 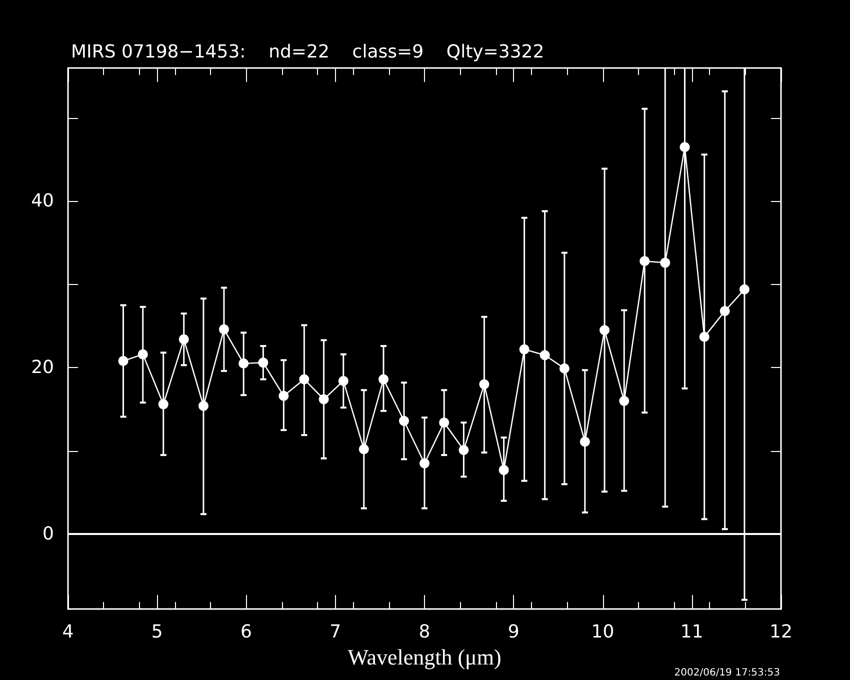 I want to click on x-tick-label: 10, so click(x=602, y=632).